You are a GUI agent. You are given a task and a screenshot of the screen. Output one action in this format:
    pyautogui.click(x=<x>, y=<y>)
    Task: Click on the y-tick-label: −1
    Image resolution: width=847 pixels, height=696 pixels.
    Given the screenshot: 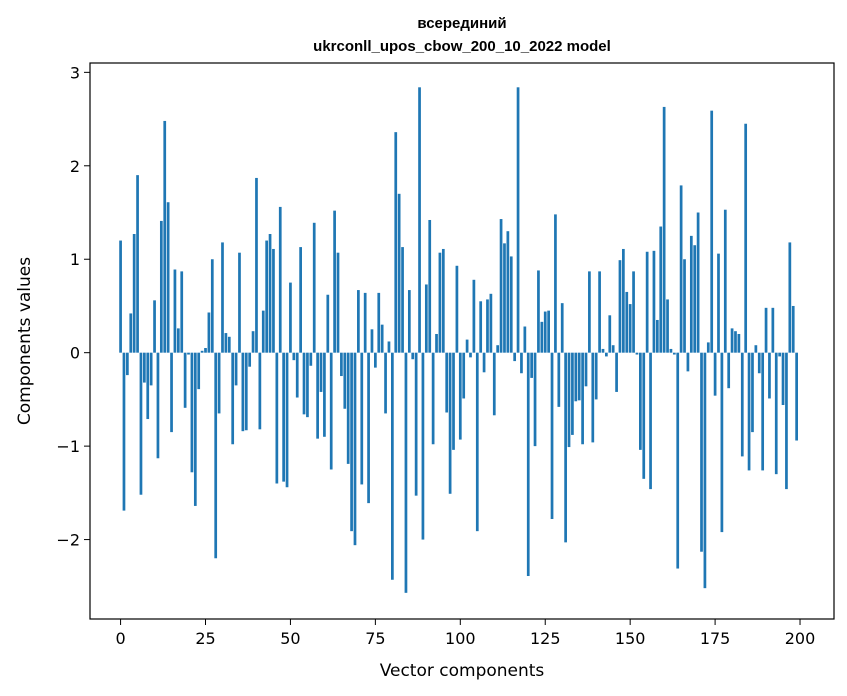 What is the action you would take?
    pyautogui.click(x=68, y=446)
    